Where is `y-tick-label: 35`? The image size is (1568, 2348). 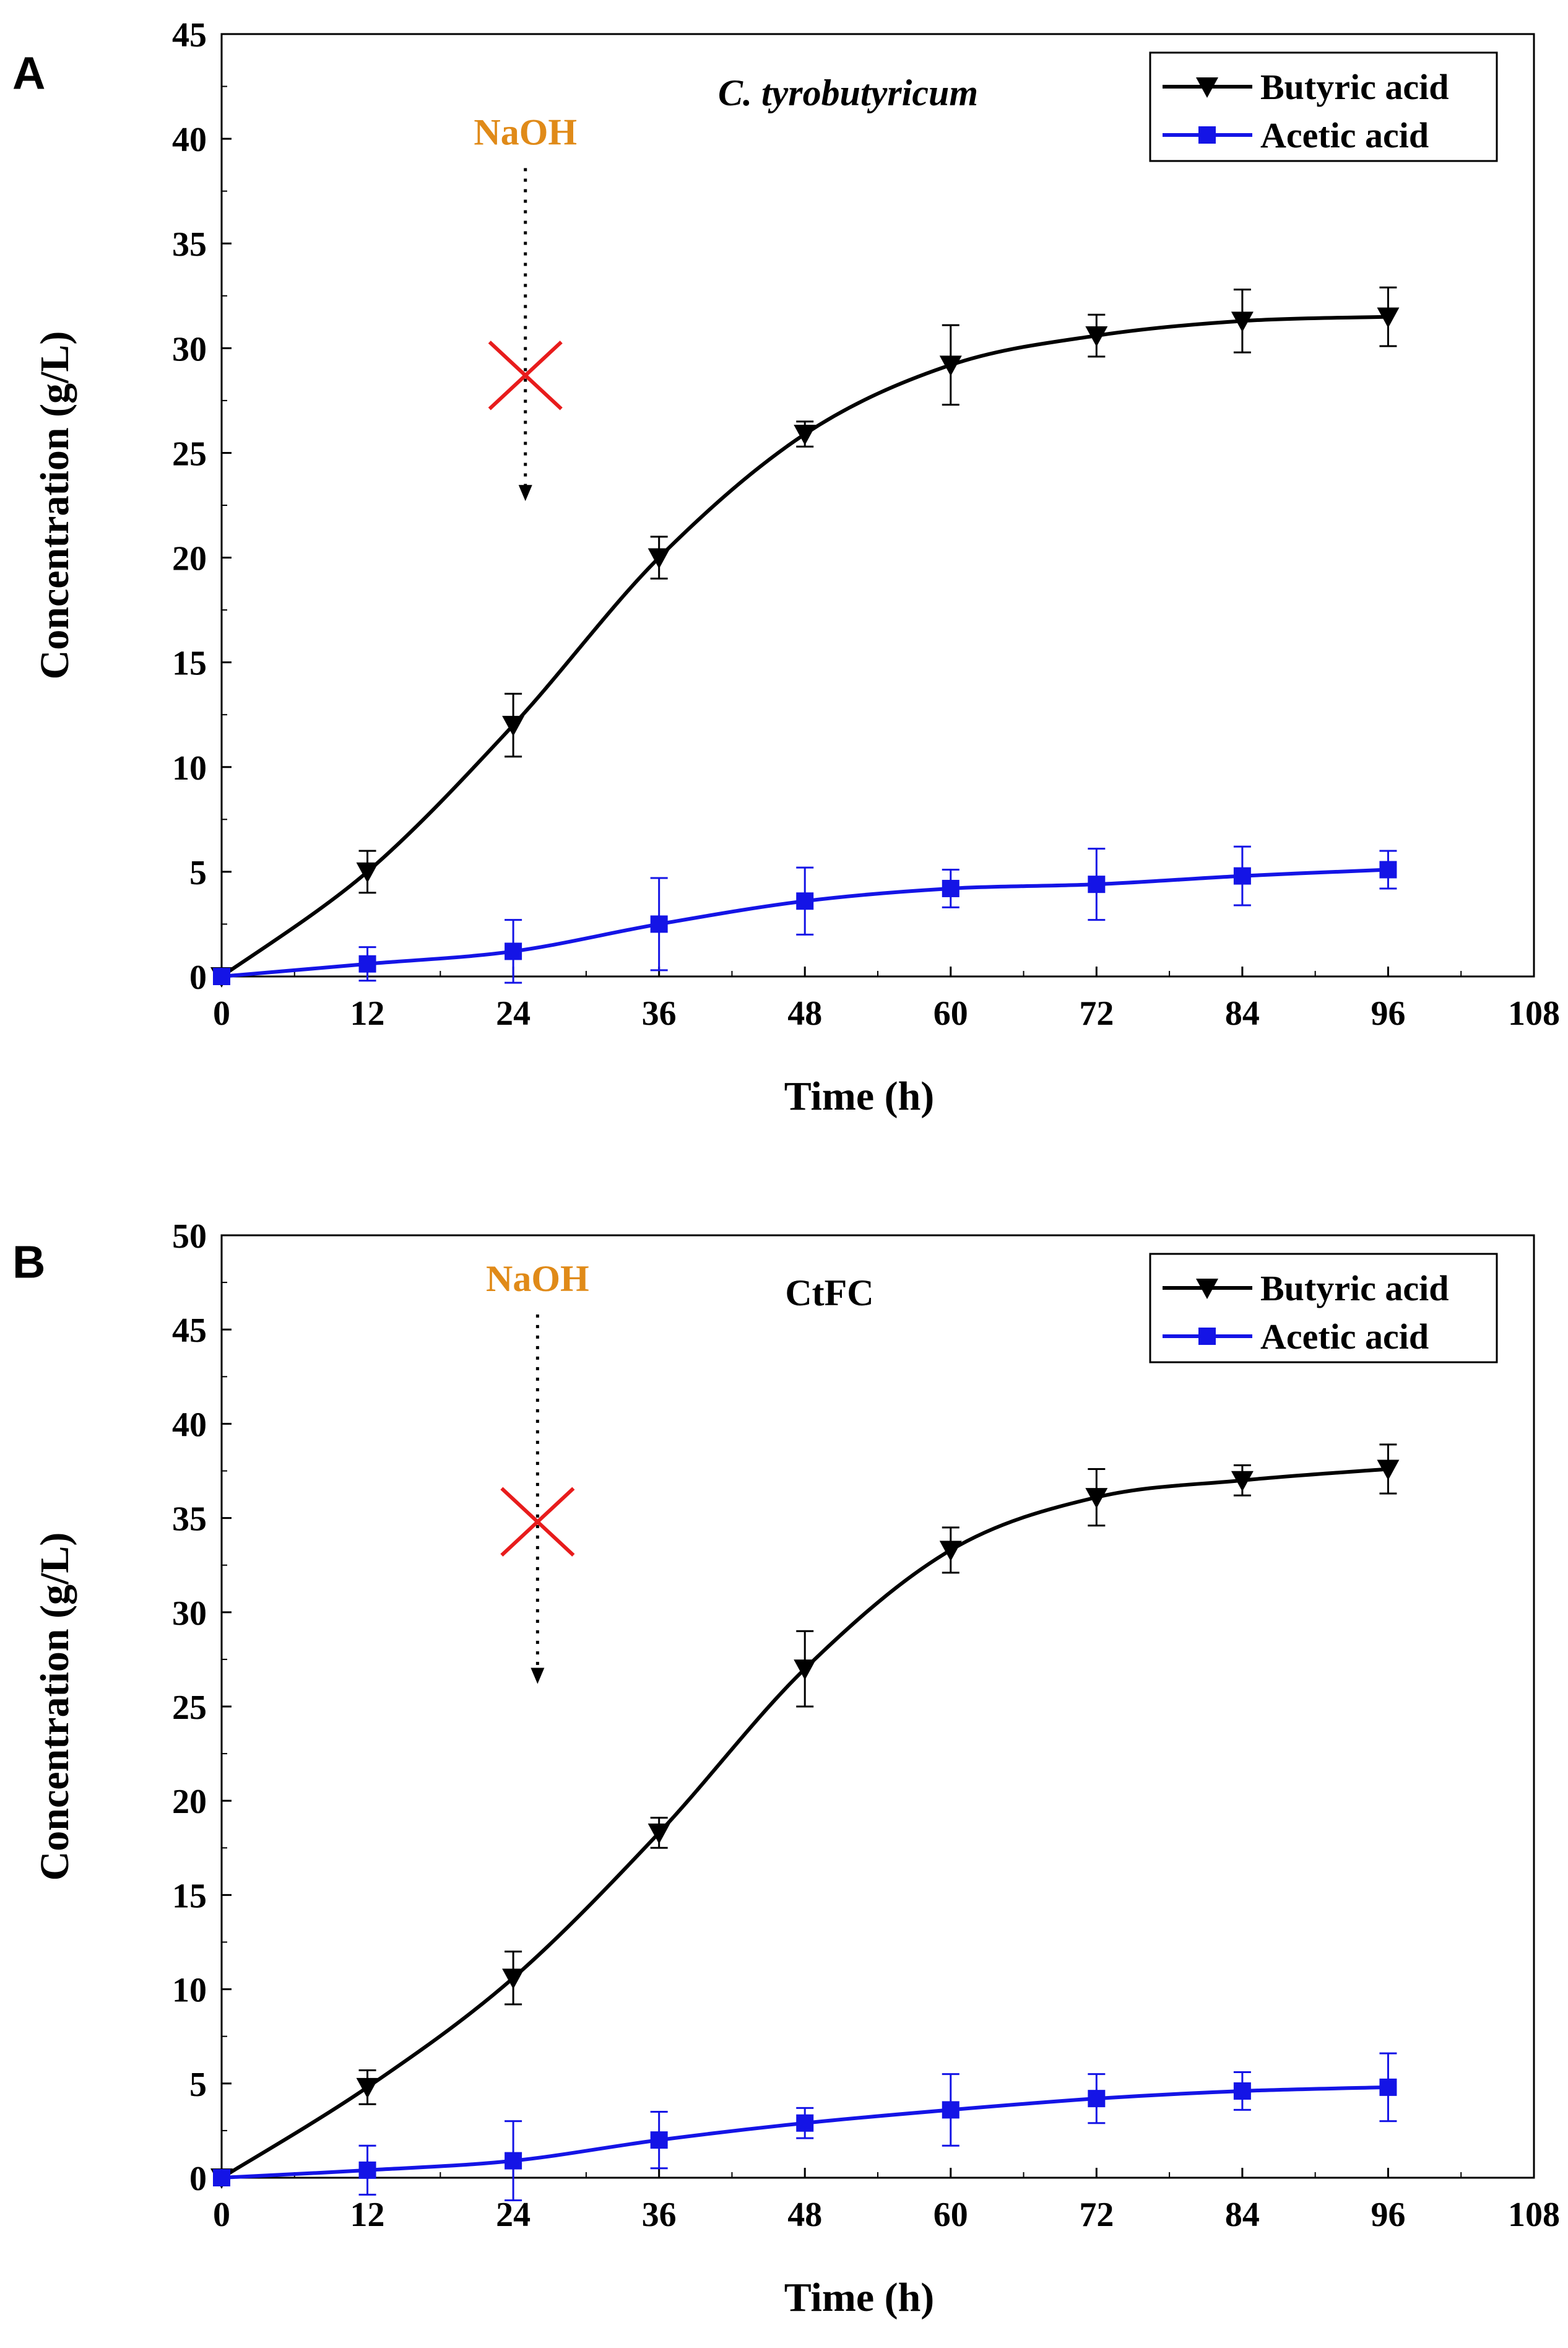 y-tick-label: 35 is located at coordinates (189, 244).